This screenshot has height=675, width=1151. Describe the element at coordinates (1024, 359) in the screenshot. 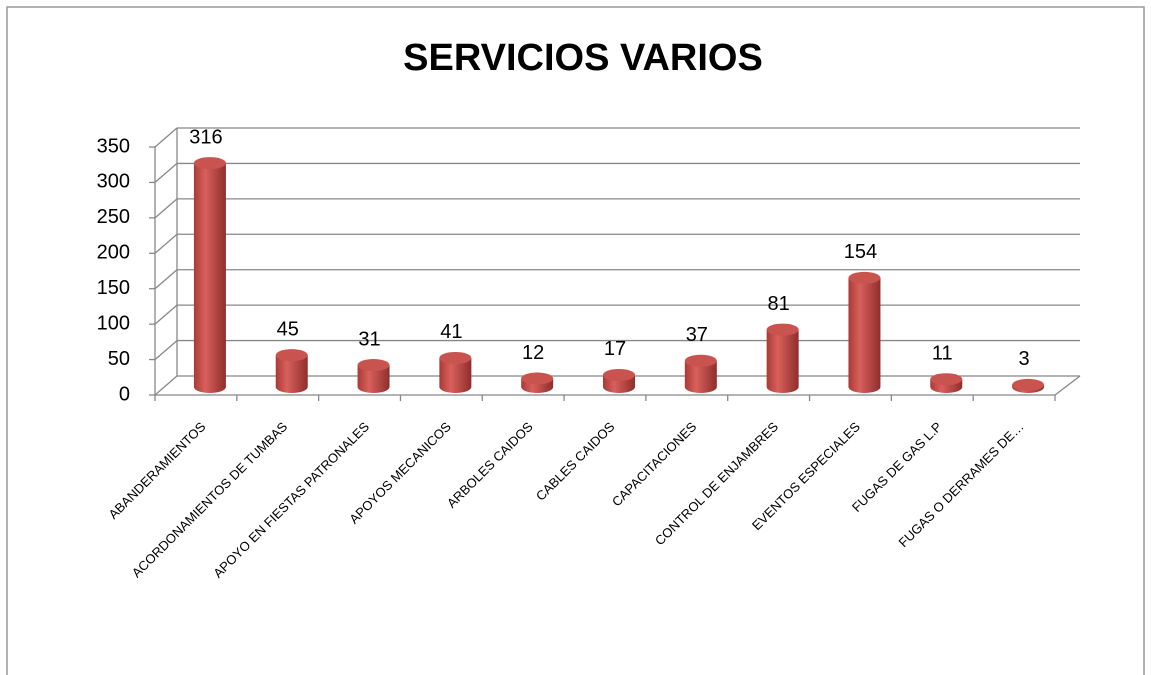

I see `value-label: 3` at that location.